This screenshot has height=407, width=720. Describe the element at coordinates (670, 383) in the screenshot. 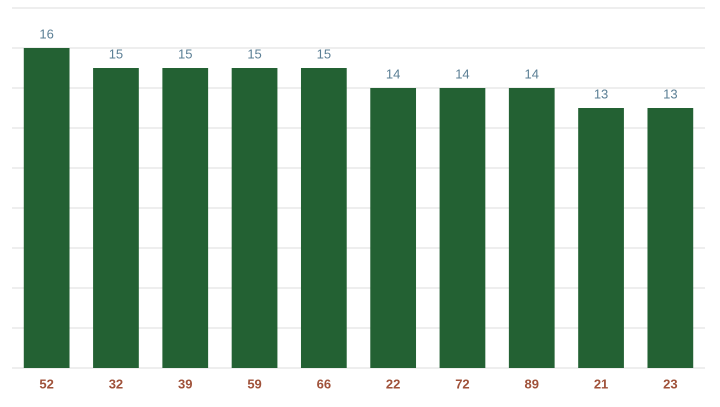

I see `x-tick-label: 23` at that location.